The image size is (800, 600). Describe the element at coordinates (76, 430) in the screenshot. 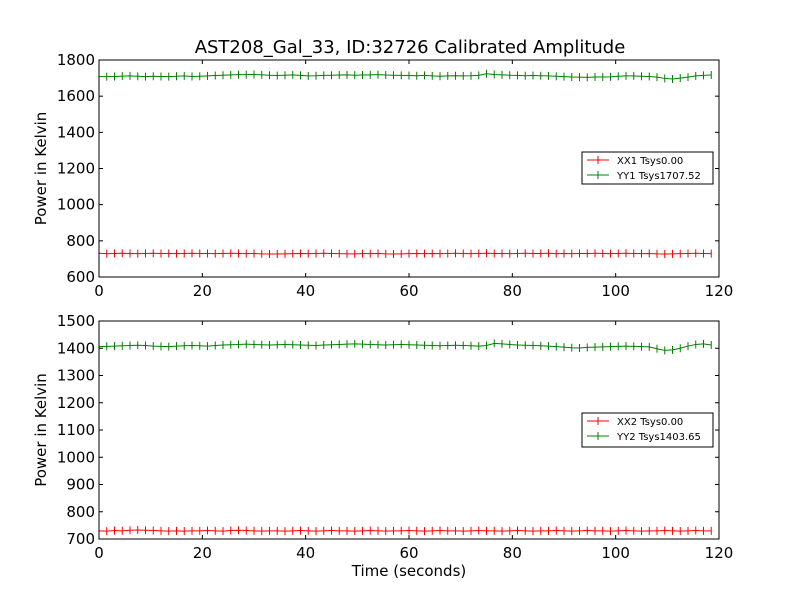

I see `y-tick-label: 1100` at that location.